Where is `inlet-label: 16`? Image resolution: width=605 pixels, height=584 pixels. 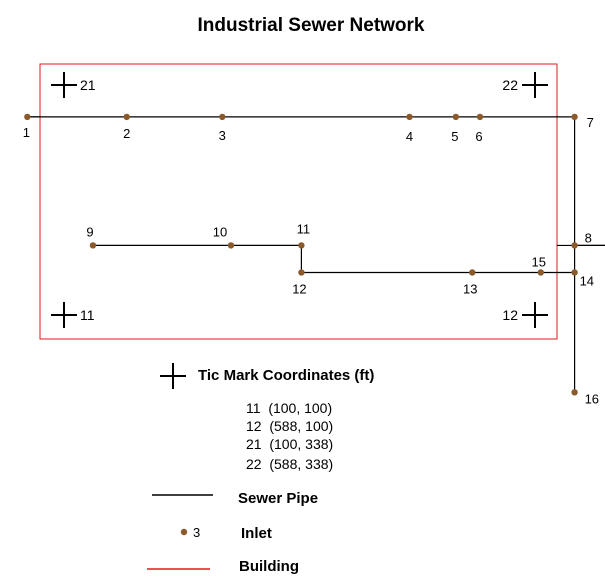
inlet-label: 16 is located at coordinates (592, 398).